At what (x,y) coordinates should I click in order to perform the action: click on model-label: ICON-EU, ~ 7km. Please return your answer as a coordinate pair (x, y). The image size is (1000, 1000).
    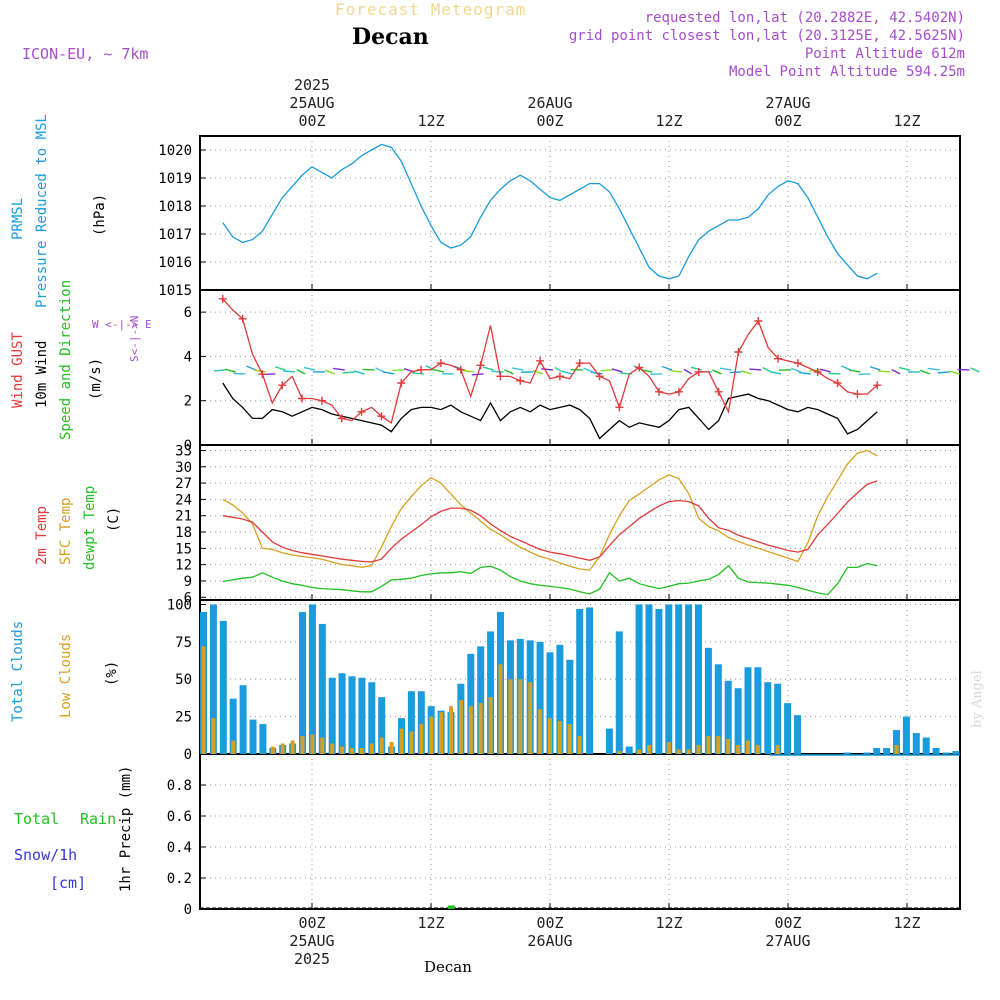
    Looking at the image, I should click on (85, 54).